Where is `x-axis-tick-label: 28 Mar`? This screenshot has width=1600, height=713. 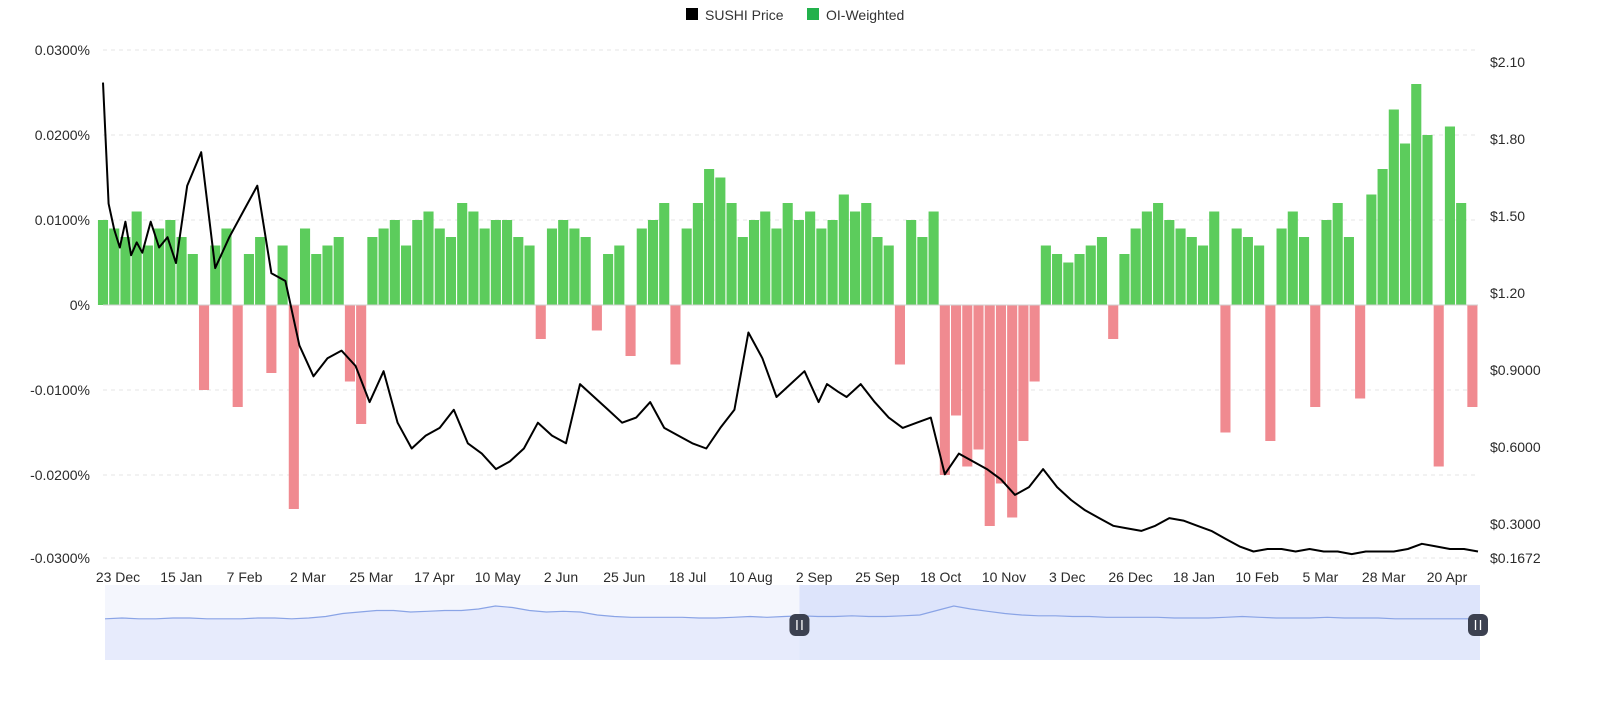 x-axis-tick-label: 28 Mar is located at coordinates (1384, 577).